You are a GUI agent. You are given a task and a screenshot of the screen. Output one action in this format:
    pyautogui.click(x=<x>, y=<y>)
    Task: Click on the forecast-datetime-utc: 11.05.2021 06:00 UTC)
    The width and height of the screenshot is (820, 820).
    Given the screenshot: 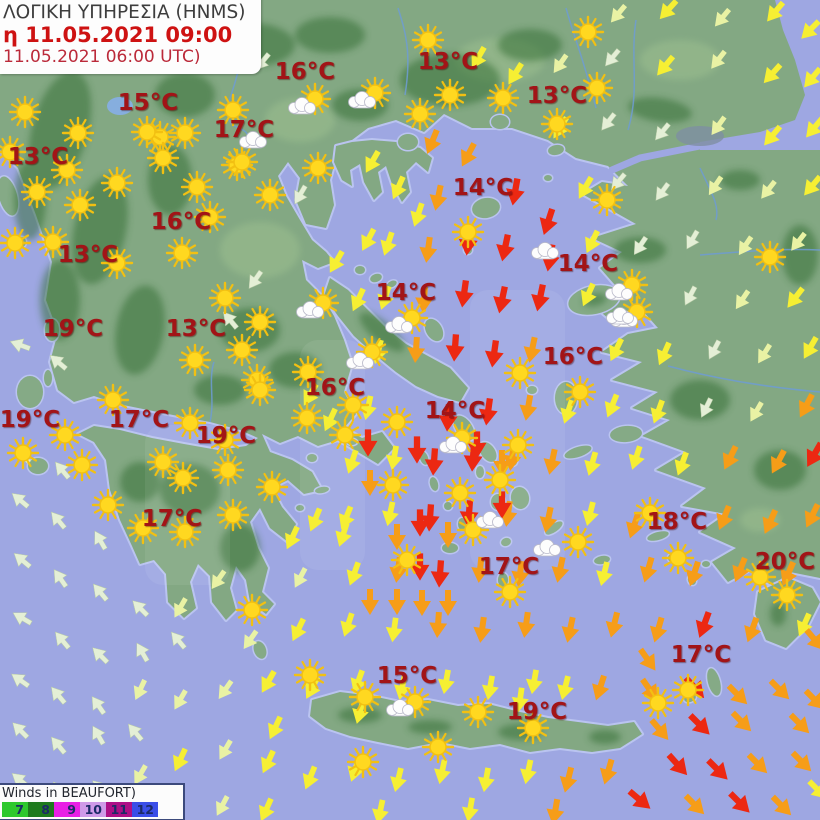 What is the action you would take?
    pyautogui.click(x=102, y=57)
    